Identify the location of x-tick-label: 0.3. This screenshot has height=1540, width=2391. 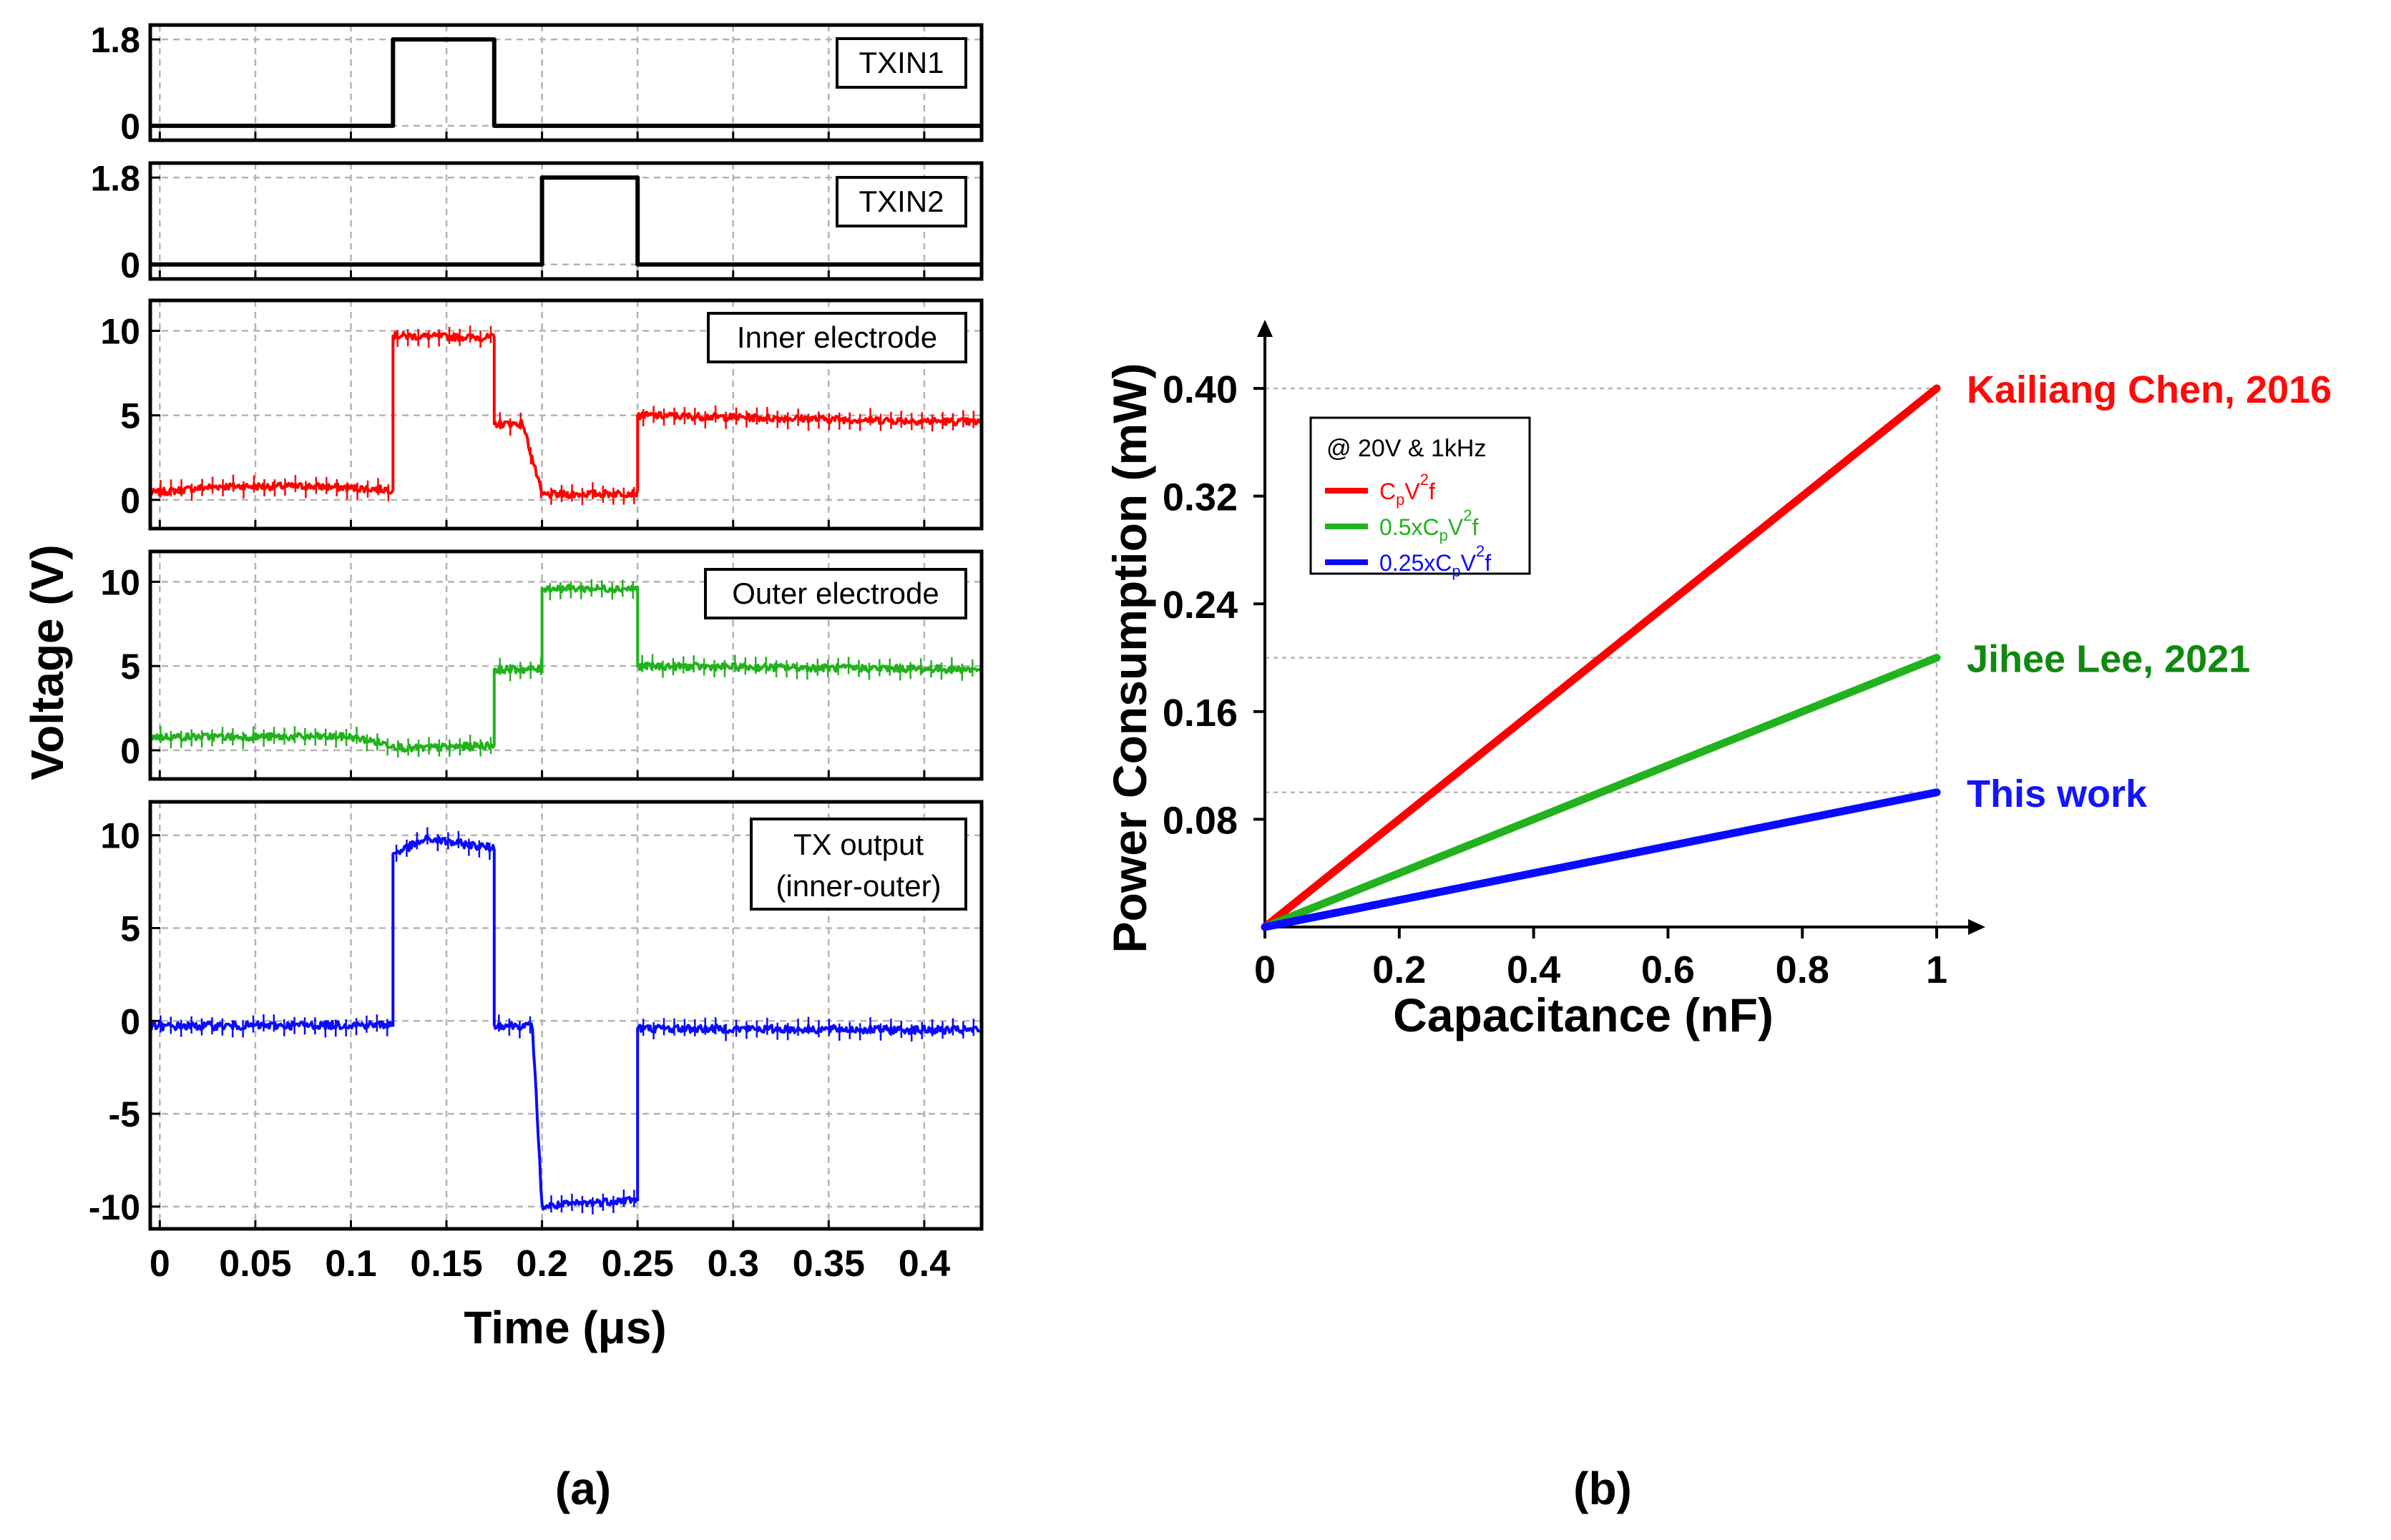
(733, 1264).